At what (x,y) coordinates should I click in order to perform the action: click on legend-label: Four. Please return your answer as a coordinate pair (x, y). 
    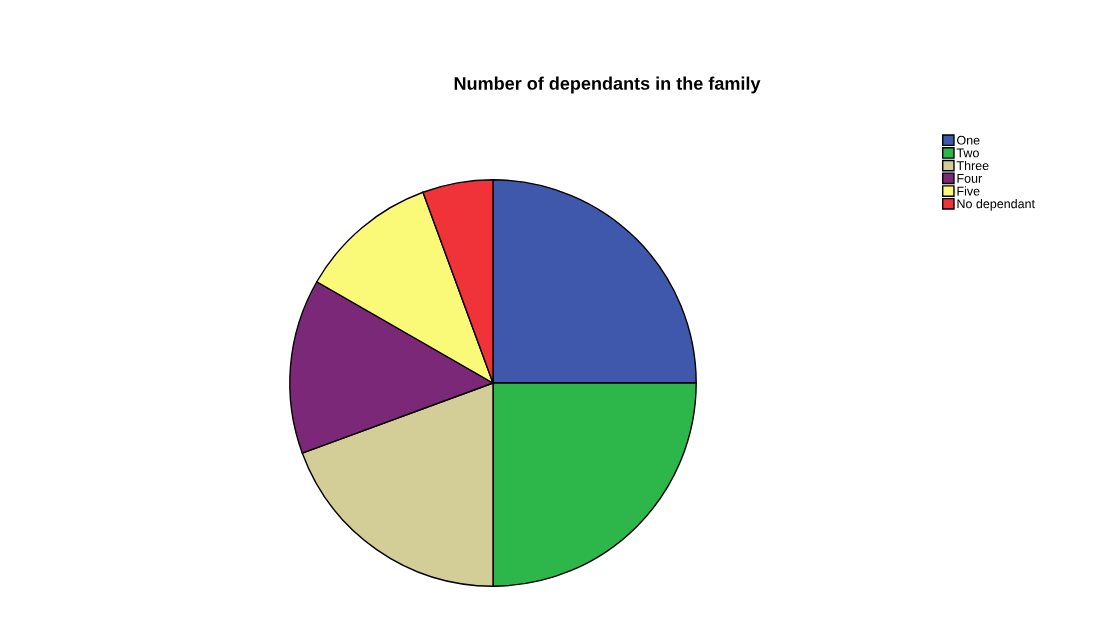
    Looking at the image, I should click on (969, 178).